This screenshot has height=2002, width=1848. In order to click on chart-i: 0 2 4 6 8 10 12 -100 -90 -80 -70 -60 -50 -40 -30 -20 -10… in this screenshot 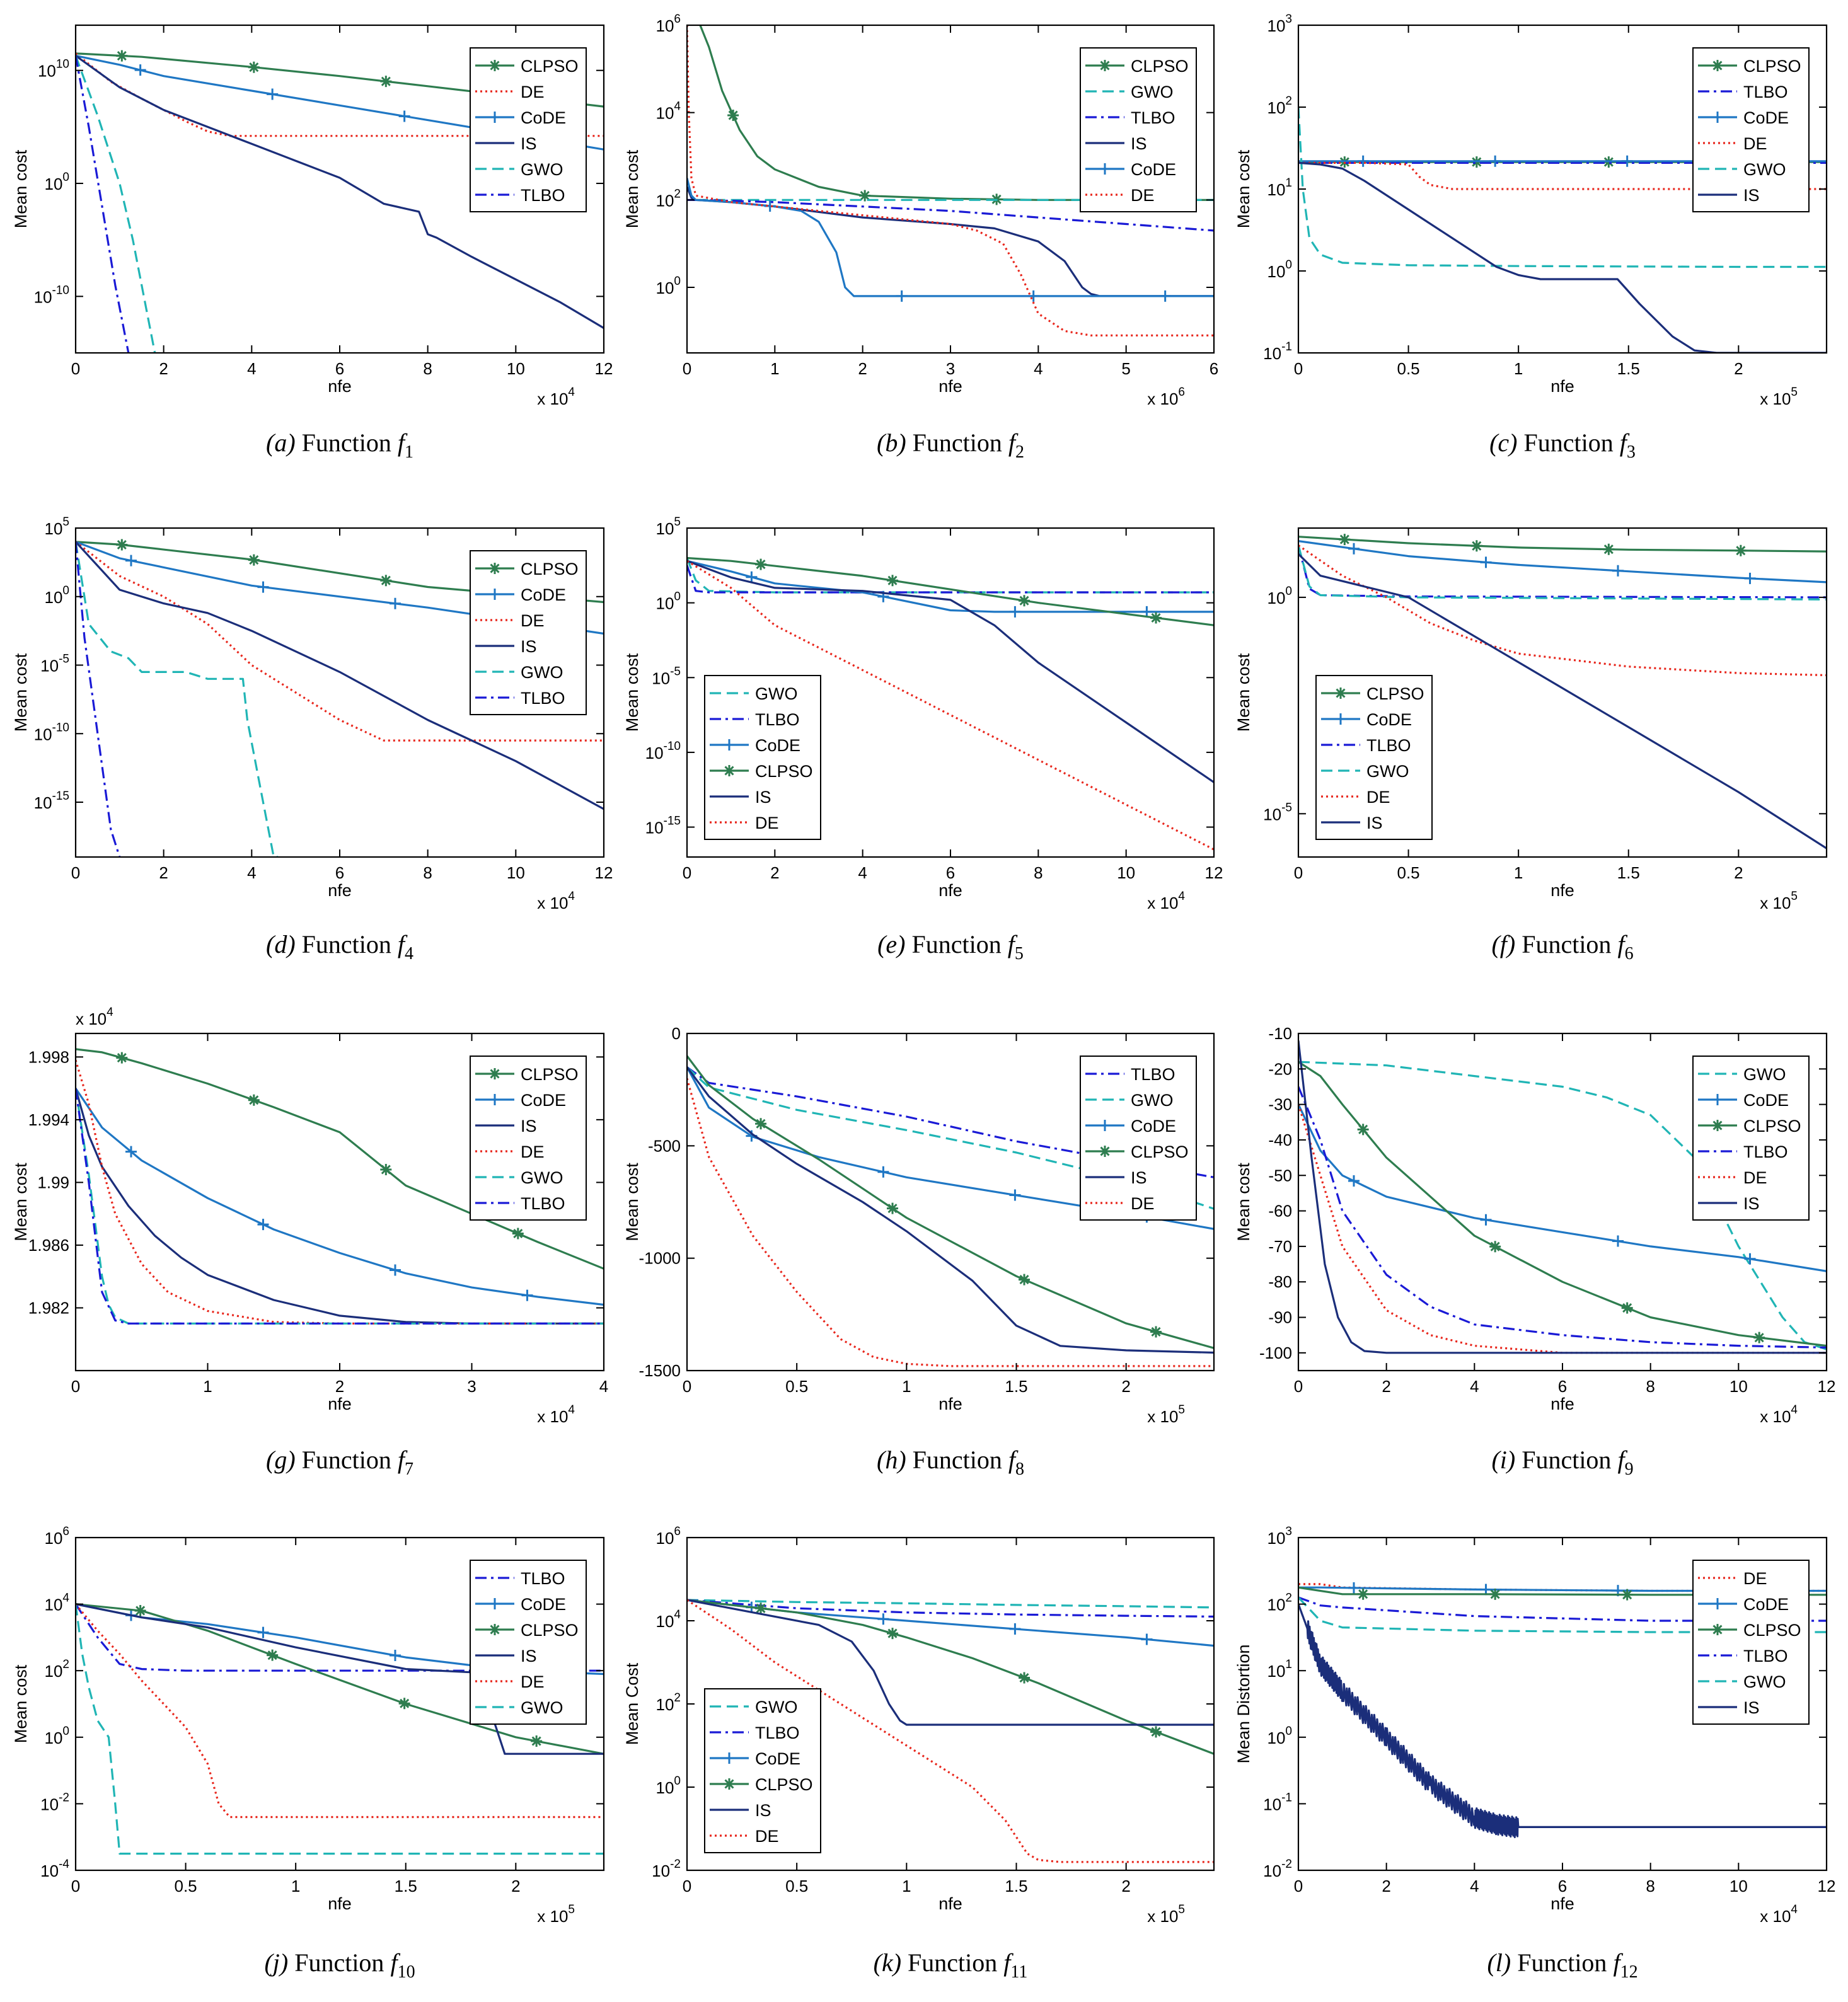, I will do `click(1534, 1251)`.